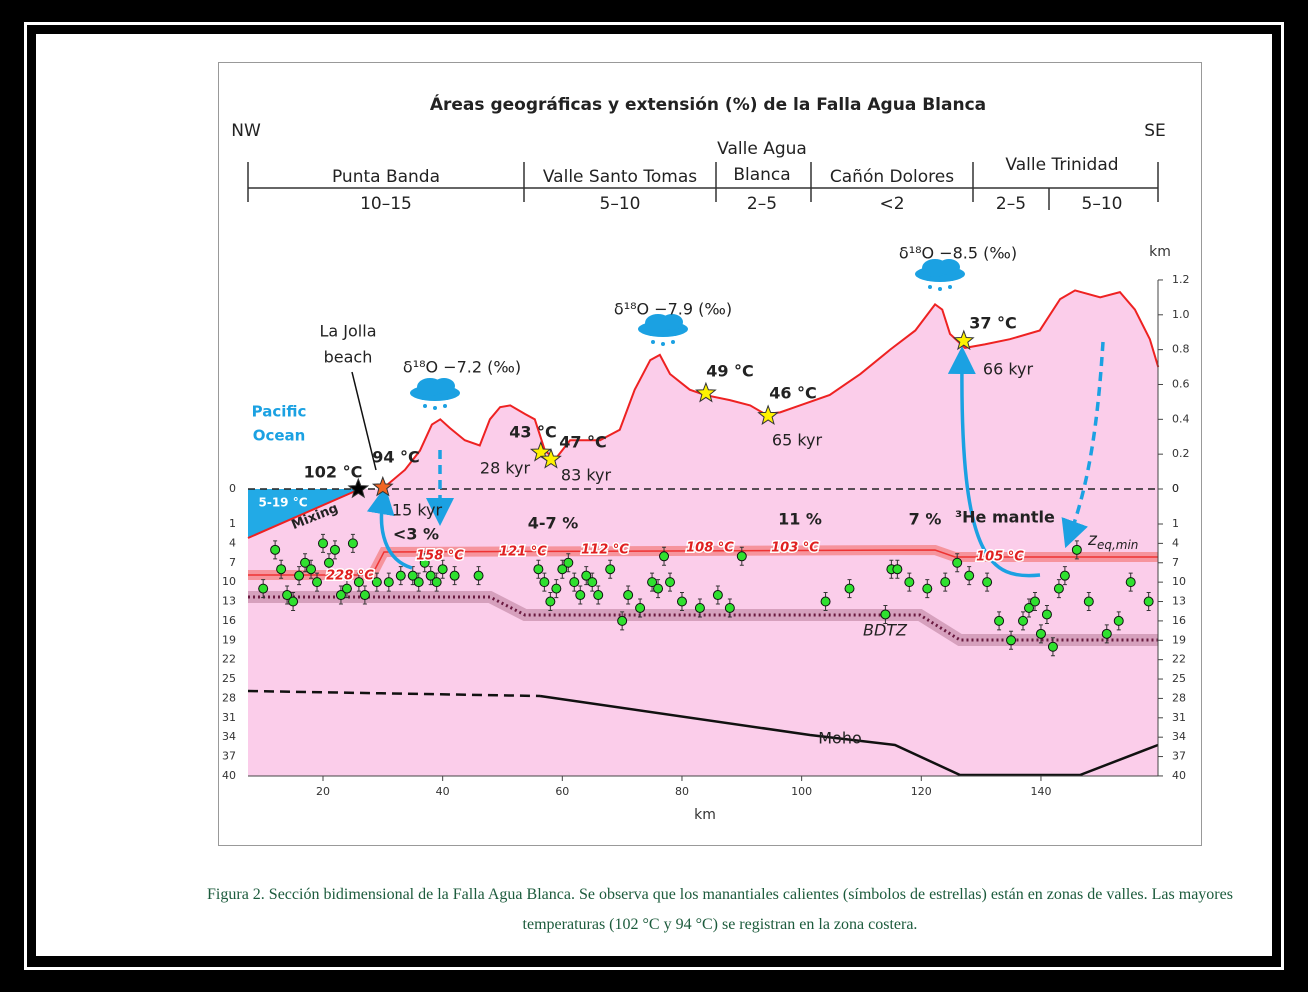 This screenshot has height=992, width=1308. I want to click on depth-tick-label: 37, so click(1179, 756).